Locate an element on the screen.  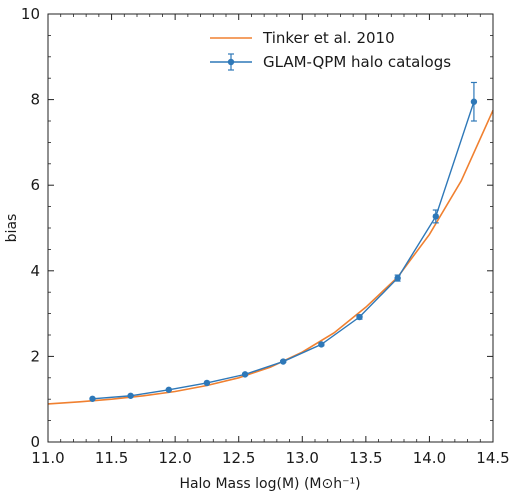
x-tick-label: 12.5 is located at coordinates (238, 458).